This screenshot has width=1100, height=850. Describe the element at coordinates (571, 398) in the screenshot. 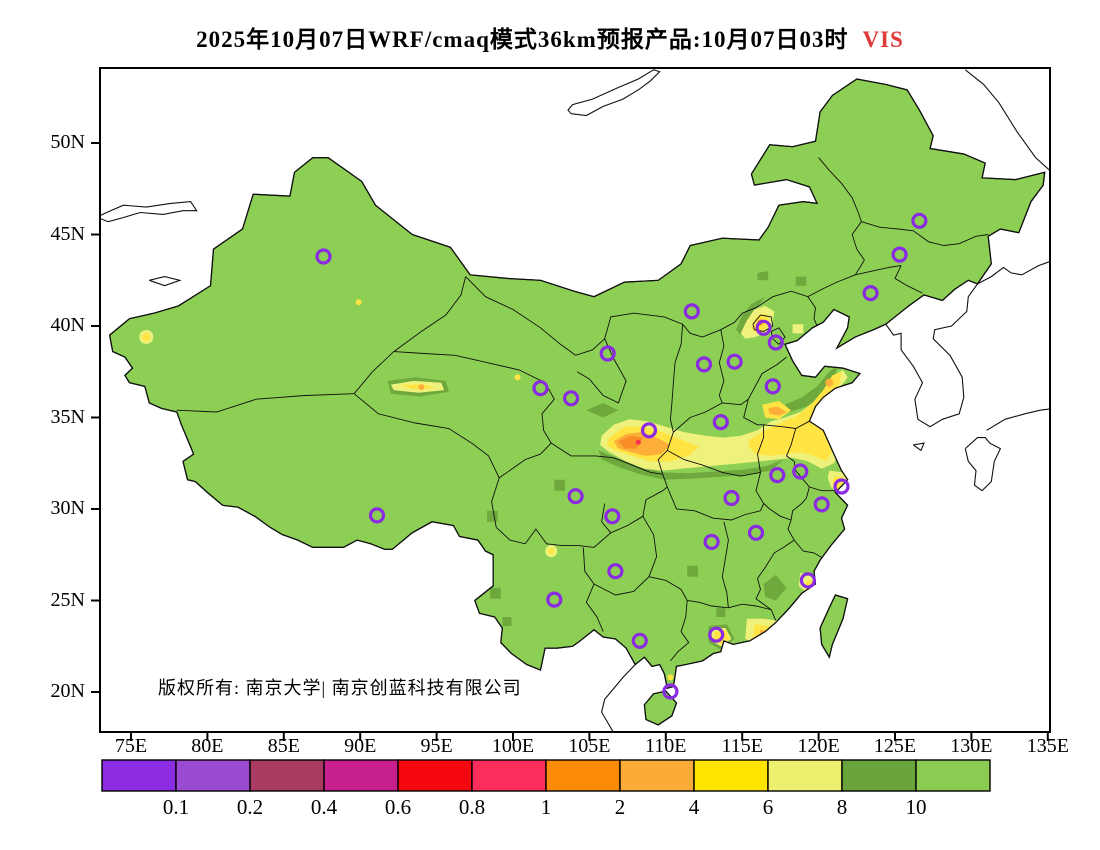

I see `station-marker-lanzhou` at that location.